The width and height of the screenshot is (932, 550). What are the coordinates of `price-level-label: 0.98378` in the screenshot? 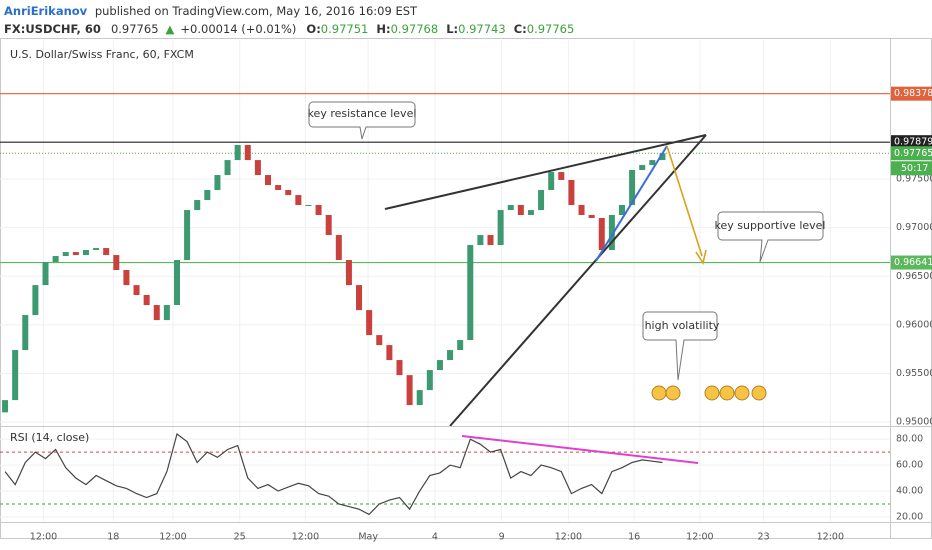 It's located at (913, 93).